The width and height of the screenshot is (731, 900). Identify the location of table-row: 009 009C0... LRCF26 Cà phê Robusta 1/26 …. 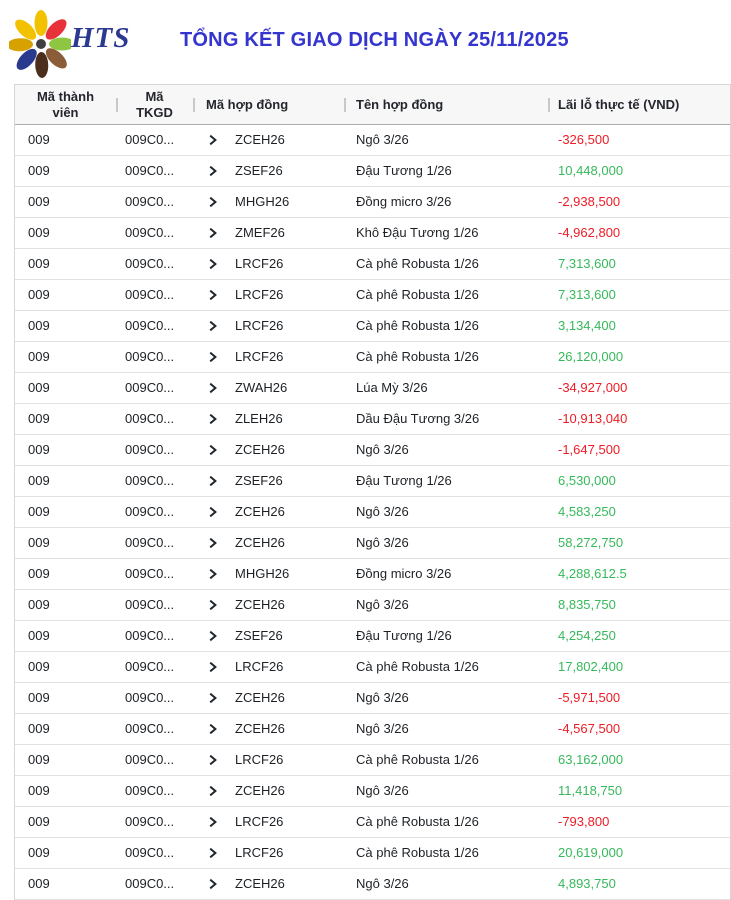
(372, 295).